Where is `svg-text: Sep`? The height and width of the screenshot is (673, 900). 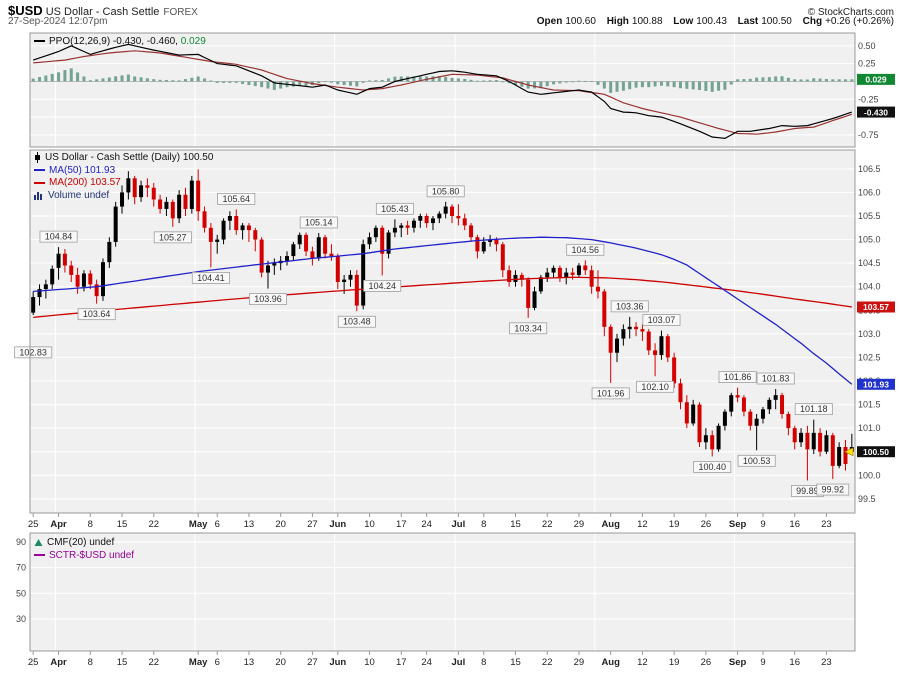 svg-text: Sep is located at coordinates (738, 662).